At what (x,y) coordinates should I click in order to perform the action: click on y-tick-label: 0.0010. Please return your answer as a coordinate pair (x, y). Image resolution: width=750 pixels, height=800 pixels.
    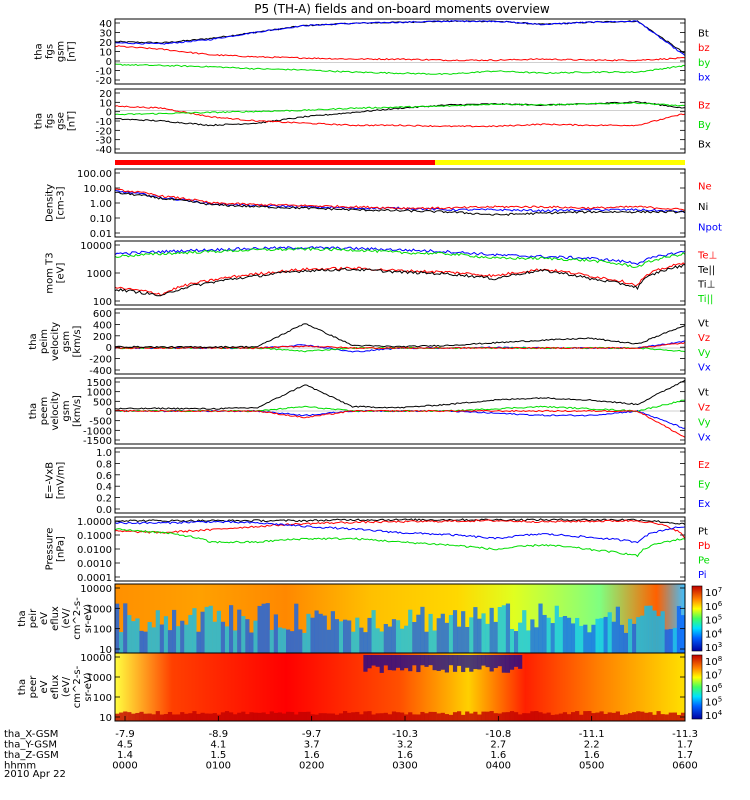
    Looking at the image, I should click on (94, 564).